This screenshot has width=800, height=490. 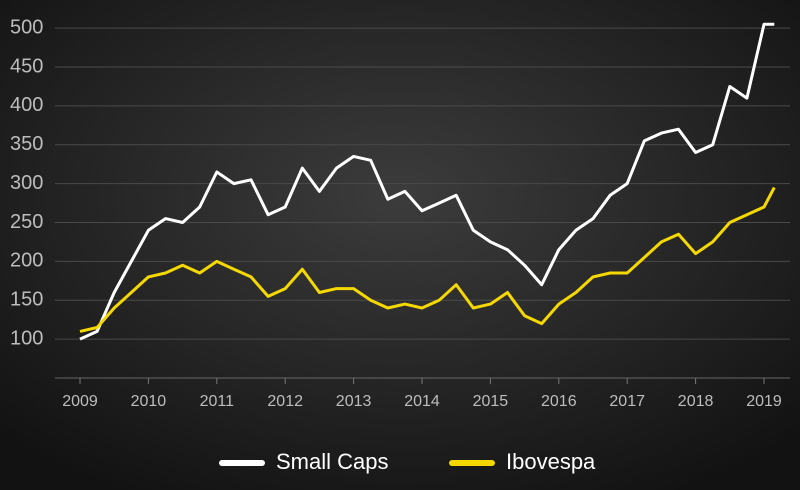 I want to click on y-tick-label: 350, so click(x=26, y=144).